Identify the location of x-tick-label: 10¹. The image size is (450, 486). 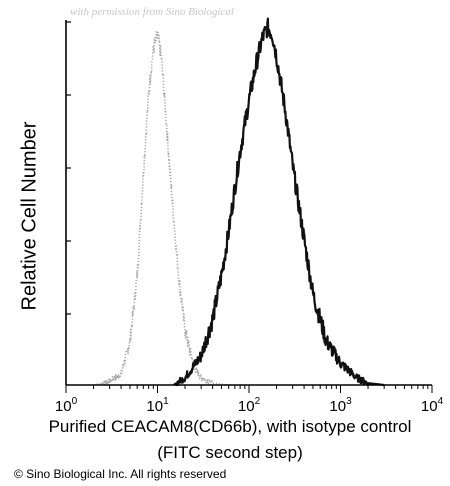
(157, 405).